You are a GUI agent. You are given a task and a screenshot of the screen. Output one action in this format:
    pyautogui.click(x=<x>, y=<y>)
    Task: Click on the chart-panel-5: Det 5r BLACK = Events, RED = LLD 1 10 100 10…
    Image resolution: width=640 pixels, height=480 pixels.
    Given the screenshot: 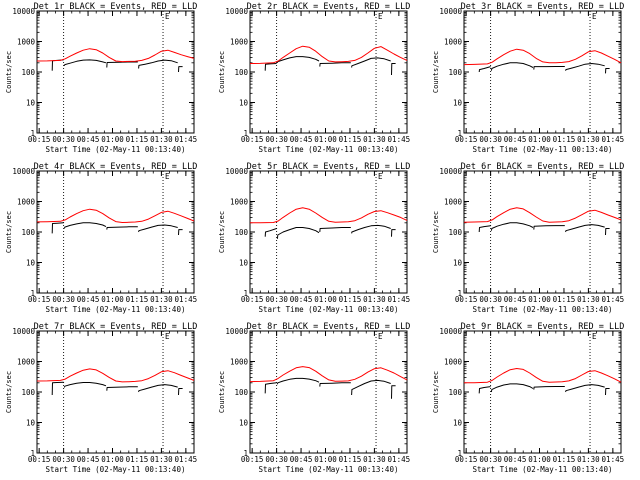 What is the action you would take?
    pyautogui.click(x=314, y=238)
    